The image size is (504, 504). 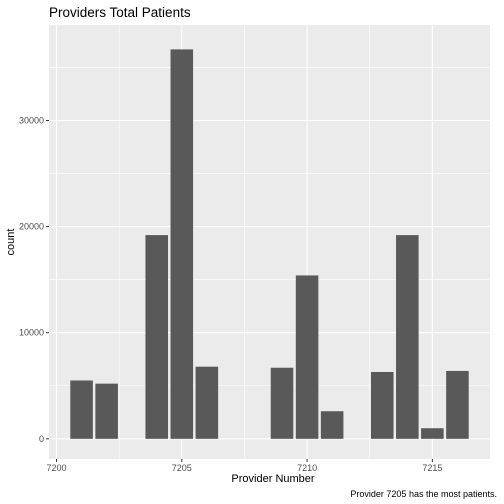 What do you see at coordinates (57, 468) in the screenshot?
I see `x-tick-label: 7200` at bounding box center [57, 468].